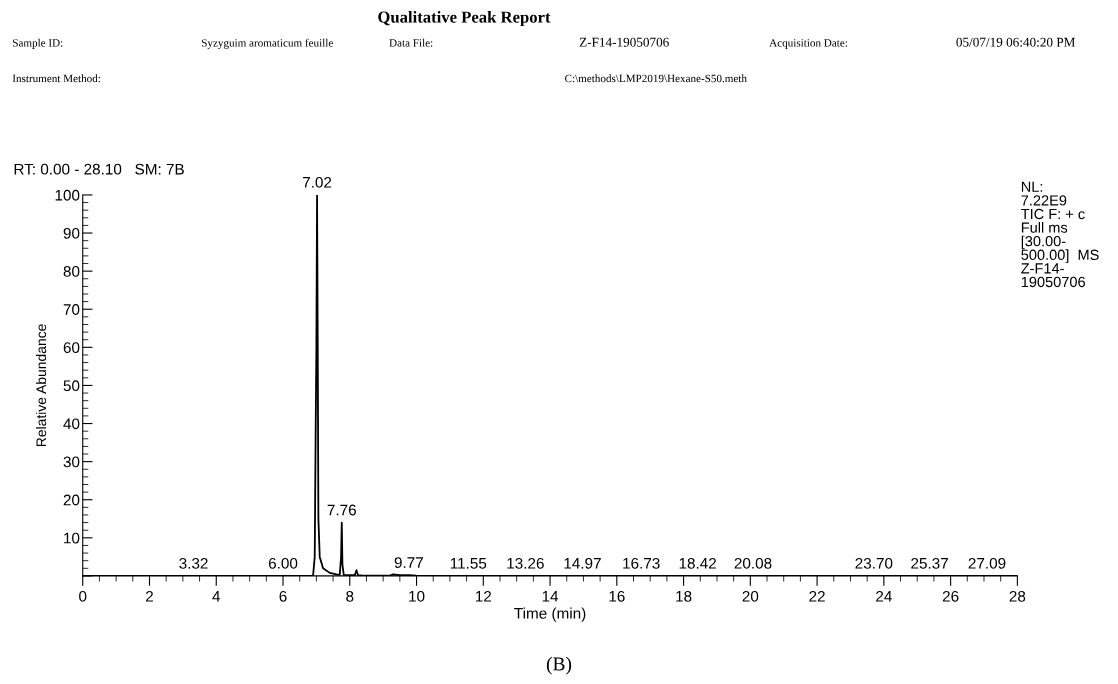 The height and width of the screenshot is (684, 1118). Describe the element at coordinates (71, 462) in the screenshot. I see `y-tick-label: 30` at that location.